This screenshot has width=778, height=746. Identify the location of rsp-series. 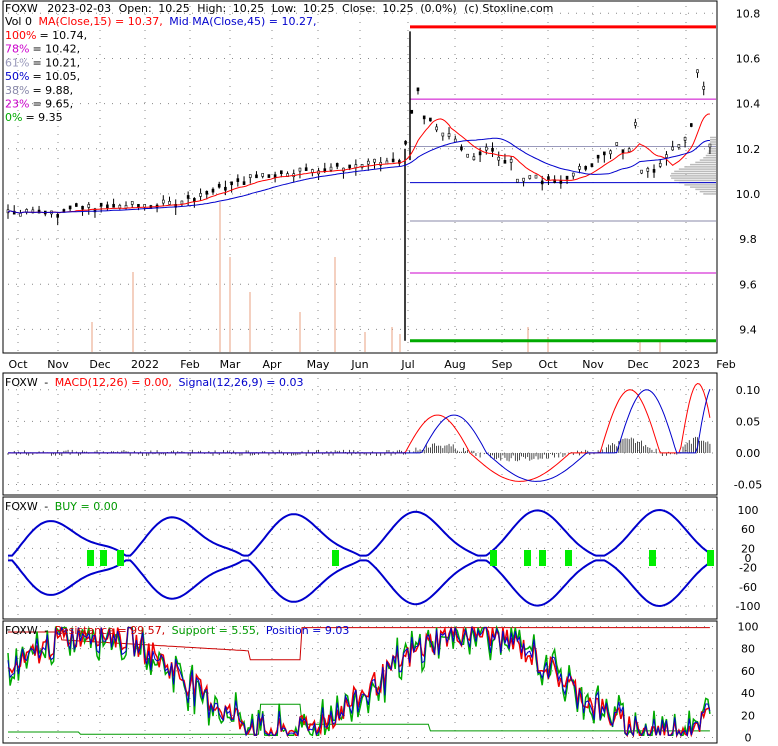
(359, 681).